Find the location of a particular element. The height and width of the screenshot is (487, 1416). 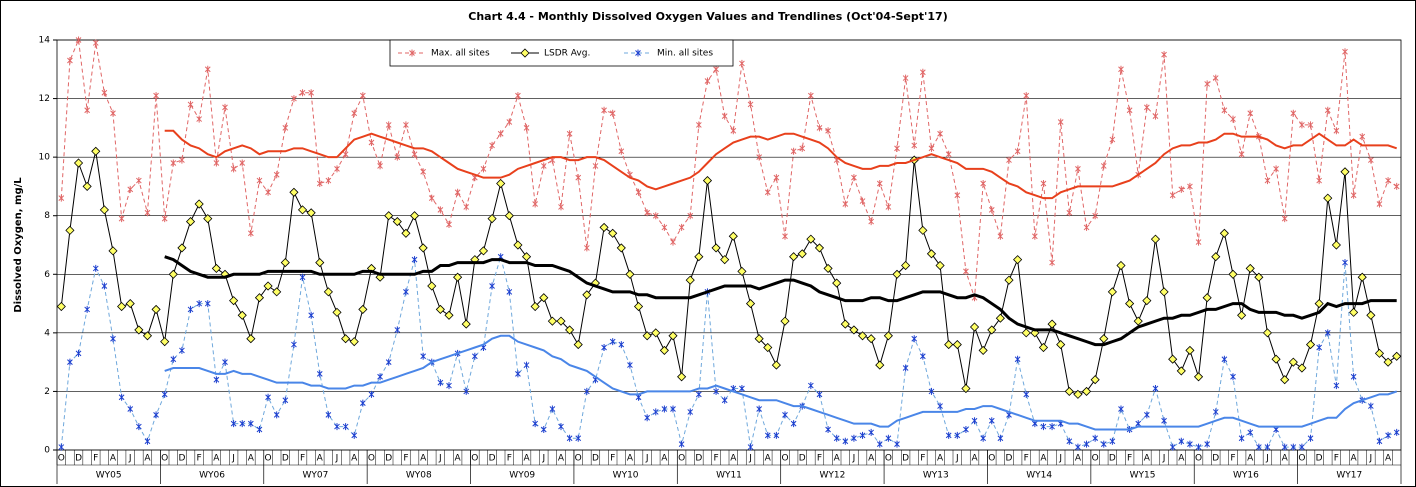

y-tick-label: 2 is located at coordinates (47, 392).